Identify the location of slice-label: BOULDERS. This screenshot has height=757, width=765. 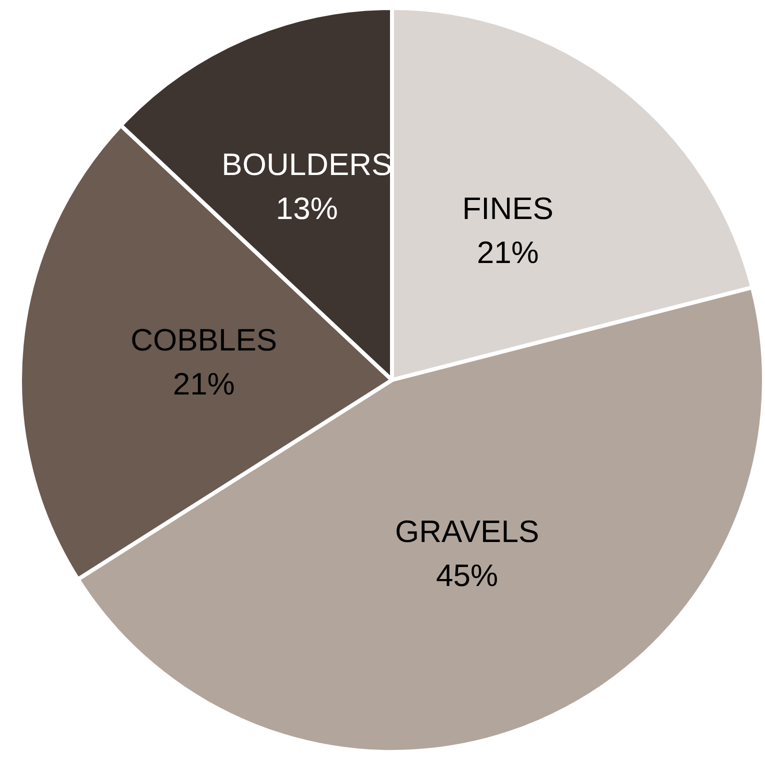
(307, 164).